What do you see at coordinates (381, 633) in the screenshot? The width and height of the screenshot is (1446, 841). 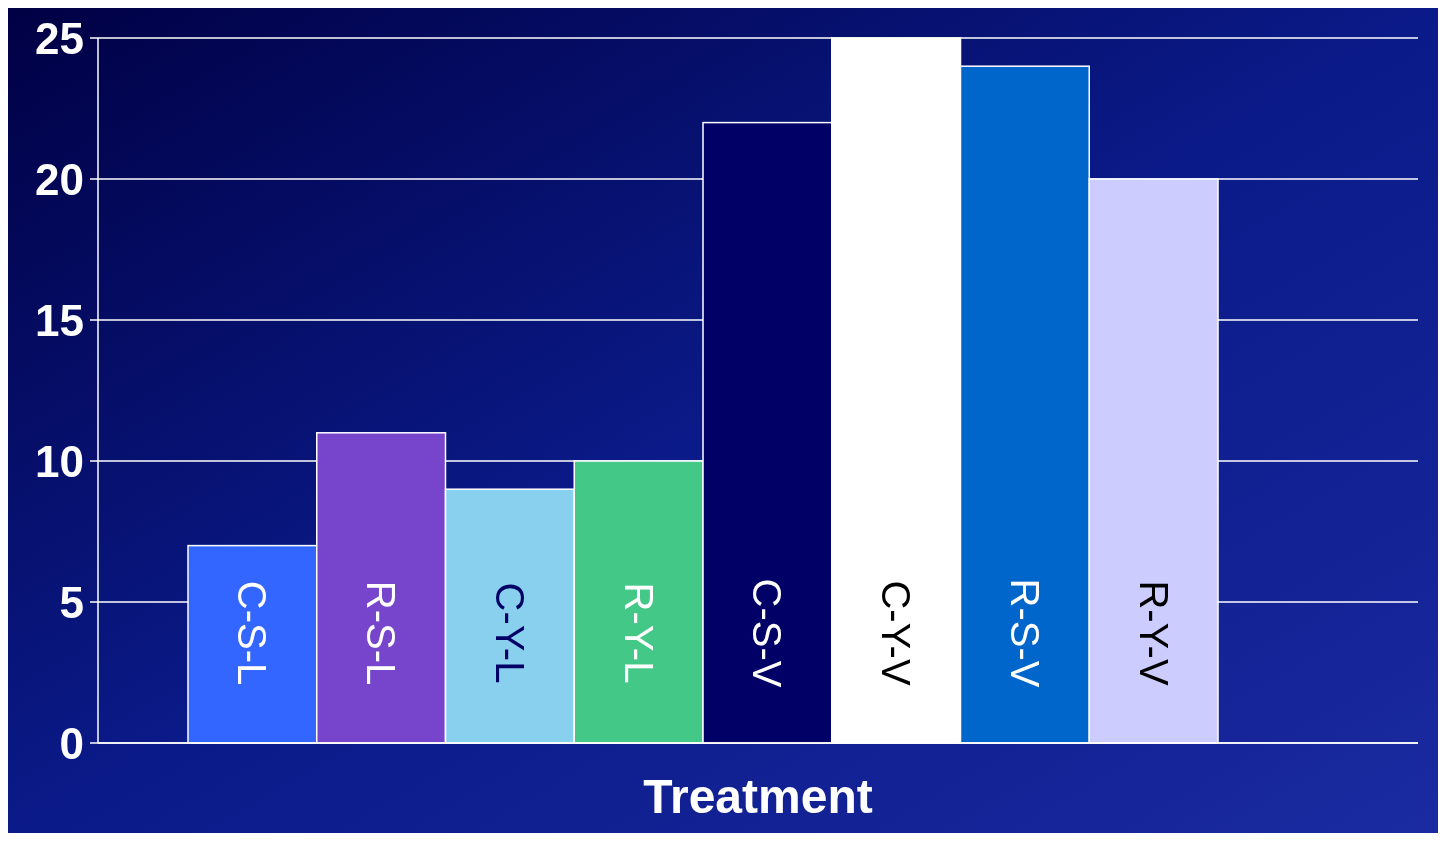 I see `x-tick-label: R-S-L` at bounding box center [381, 633].